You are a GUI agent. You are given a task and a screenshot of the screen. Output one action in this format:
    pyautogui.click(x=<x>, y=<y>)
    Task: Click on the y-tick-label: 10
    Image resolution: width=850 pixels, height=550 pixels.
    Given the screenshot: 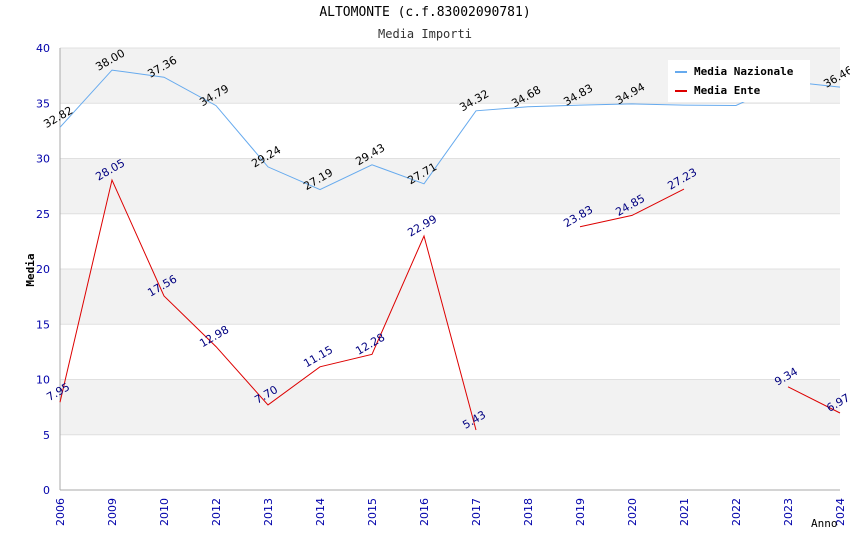 What is the action you would take?
    pyautogui.click(x=43, y=380)
    